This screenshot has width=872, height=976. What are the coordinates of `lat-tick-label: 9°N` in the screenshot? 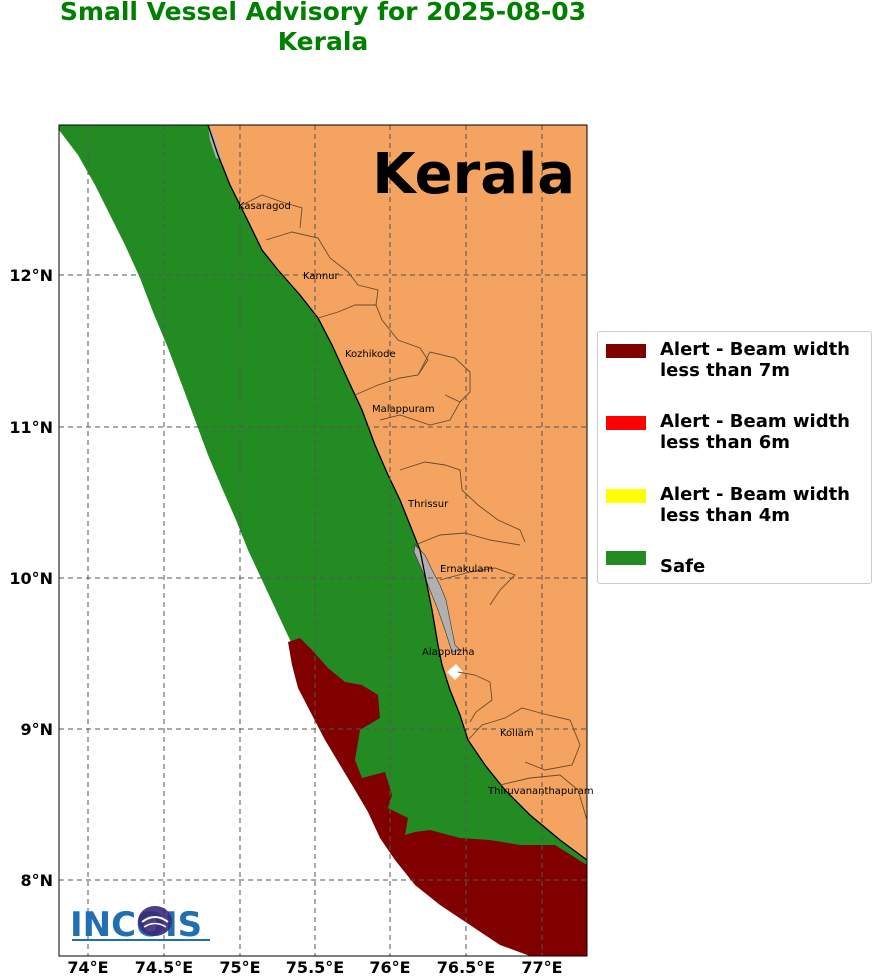 It's located at (36, 729).